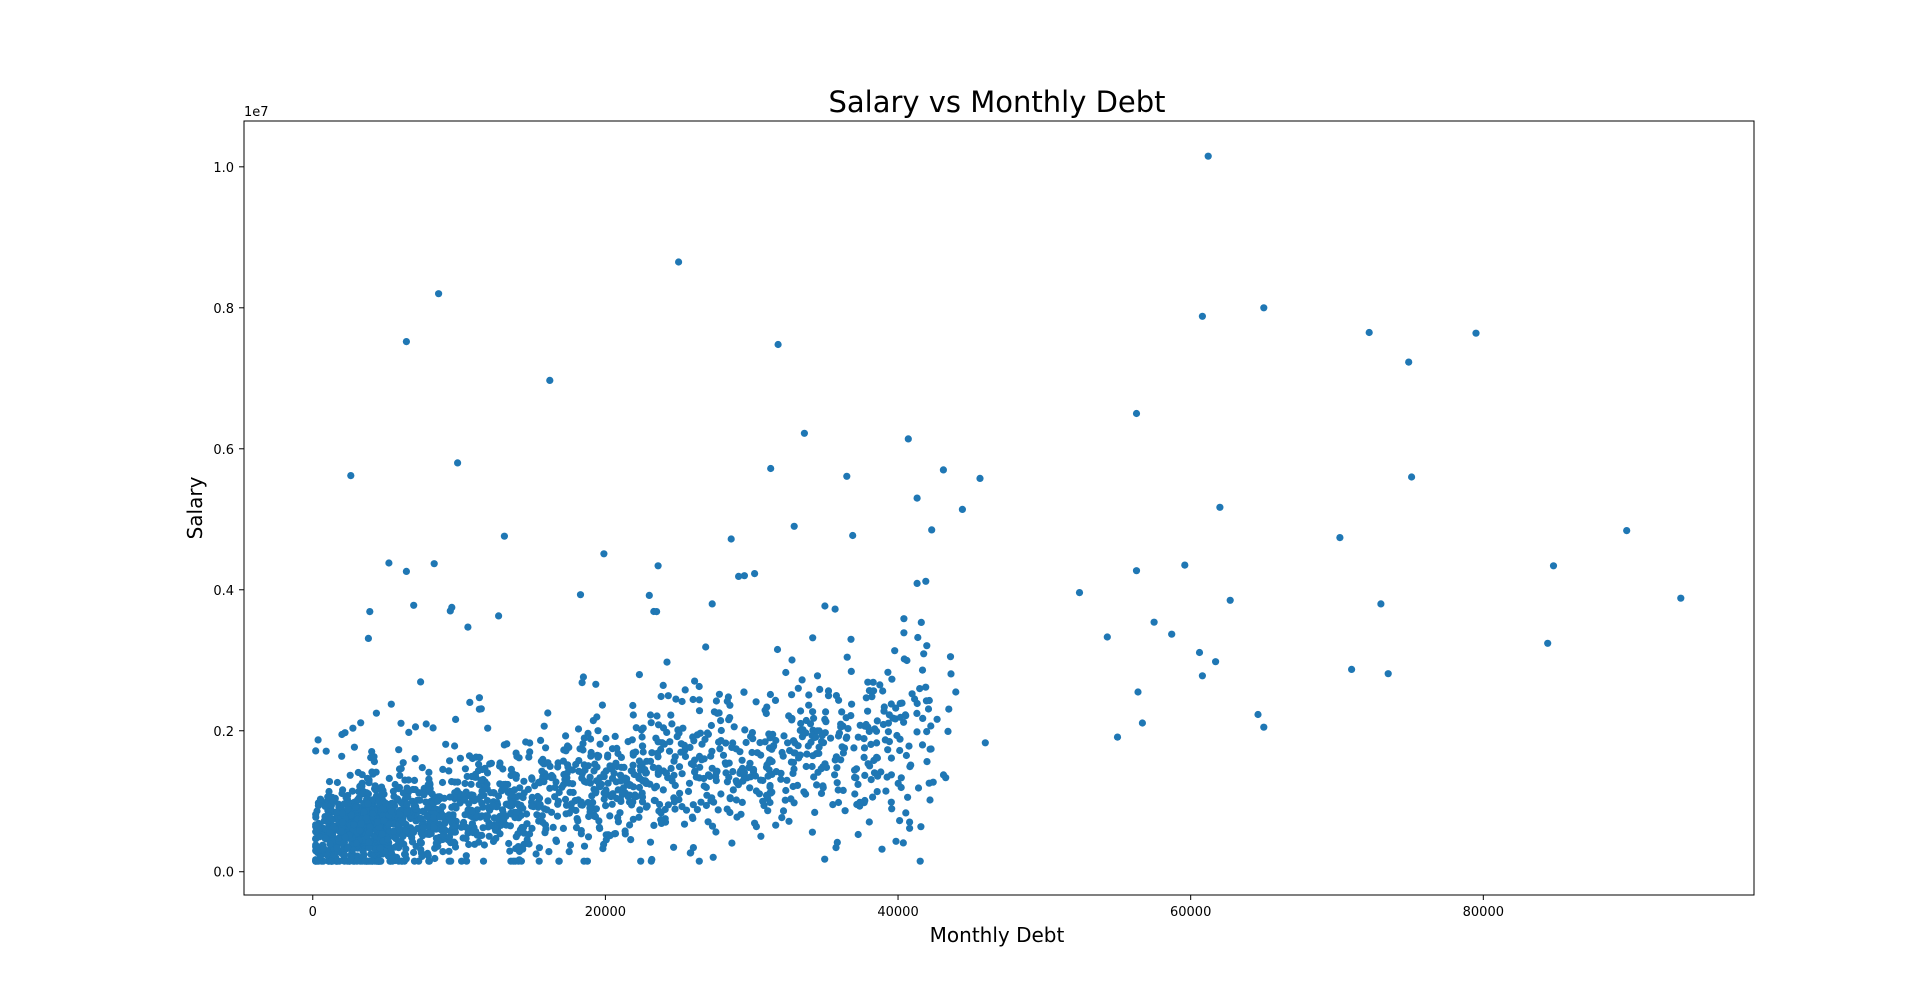  Describe the element at coordinates (223, 732) in the screenshot. I see `y-tick-label: 0.2` at that location.